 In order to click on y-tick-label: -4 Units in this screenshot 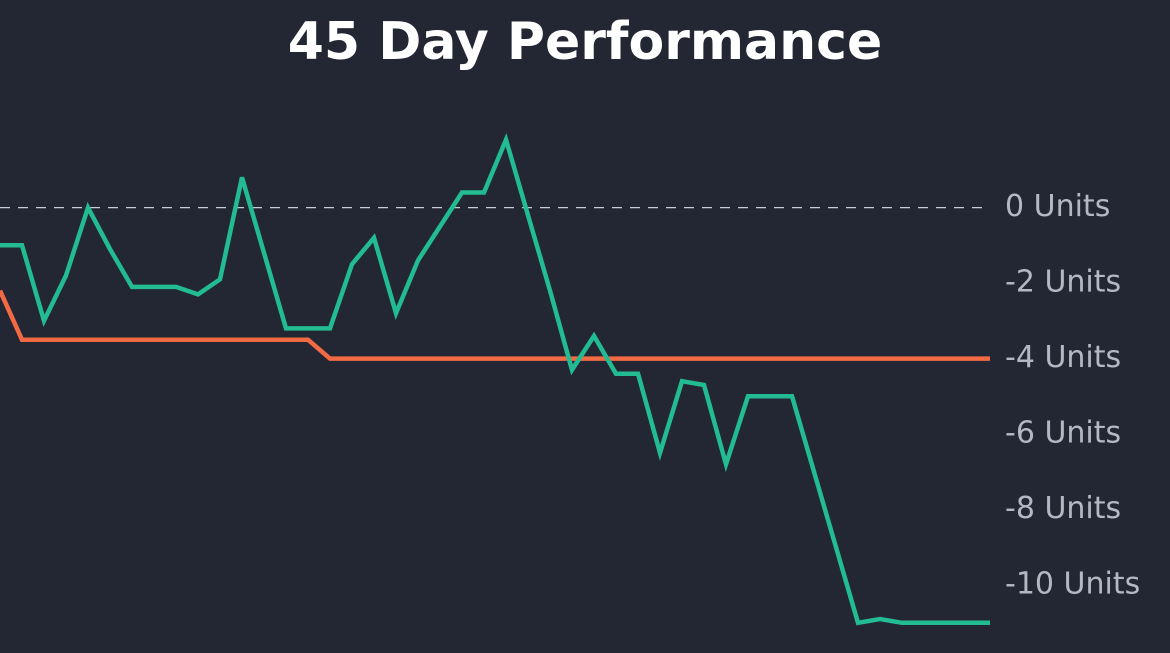, I will do `click(1063, 357)`.